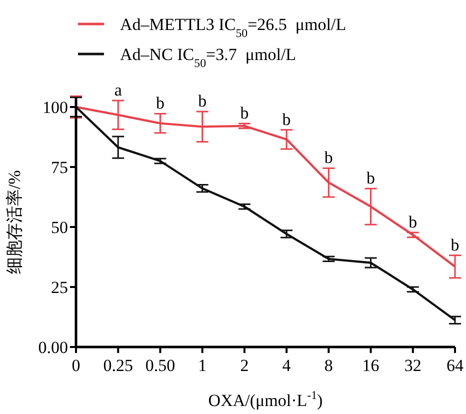 This screenshot has height=414, width=466. Describe the element at coordinates (53, 347) in the screenshot. I see `y-tick-label: 0.00` at that location.